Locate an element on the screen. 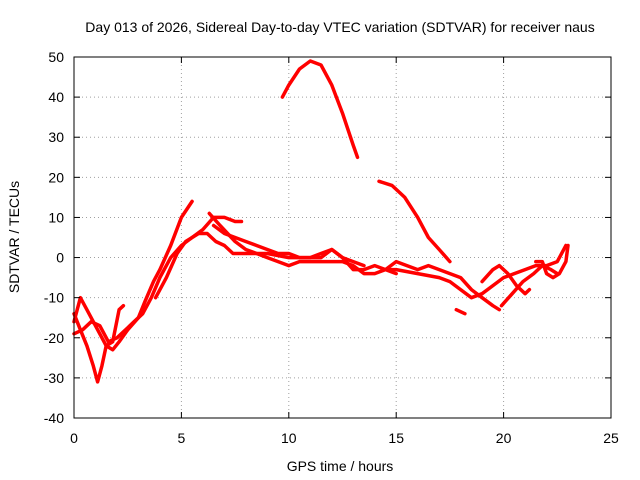 This screenshot has height=480, width=640. x-tick-label: 5 is located at coordinates (182, 438).